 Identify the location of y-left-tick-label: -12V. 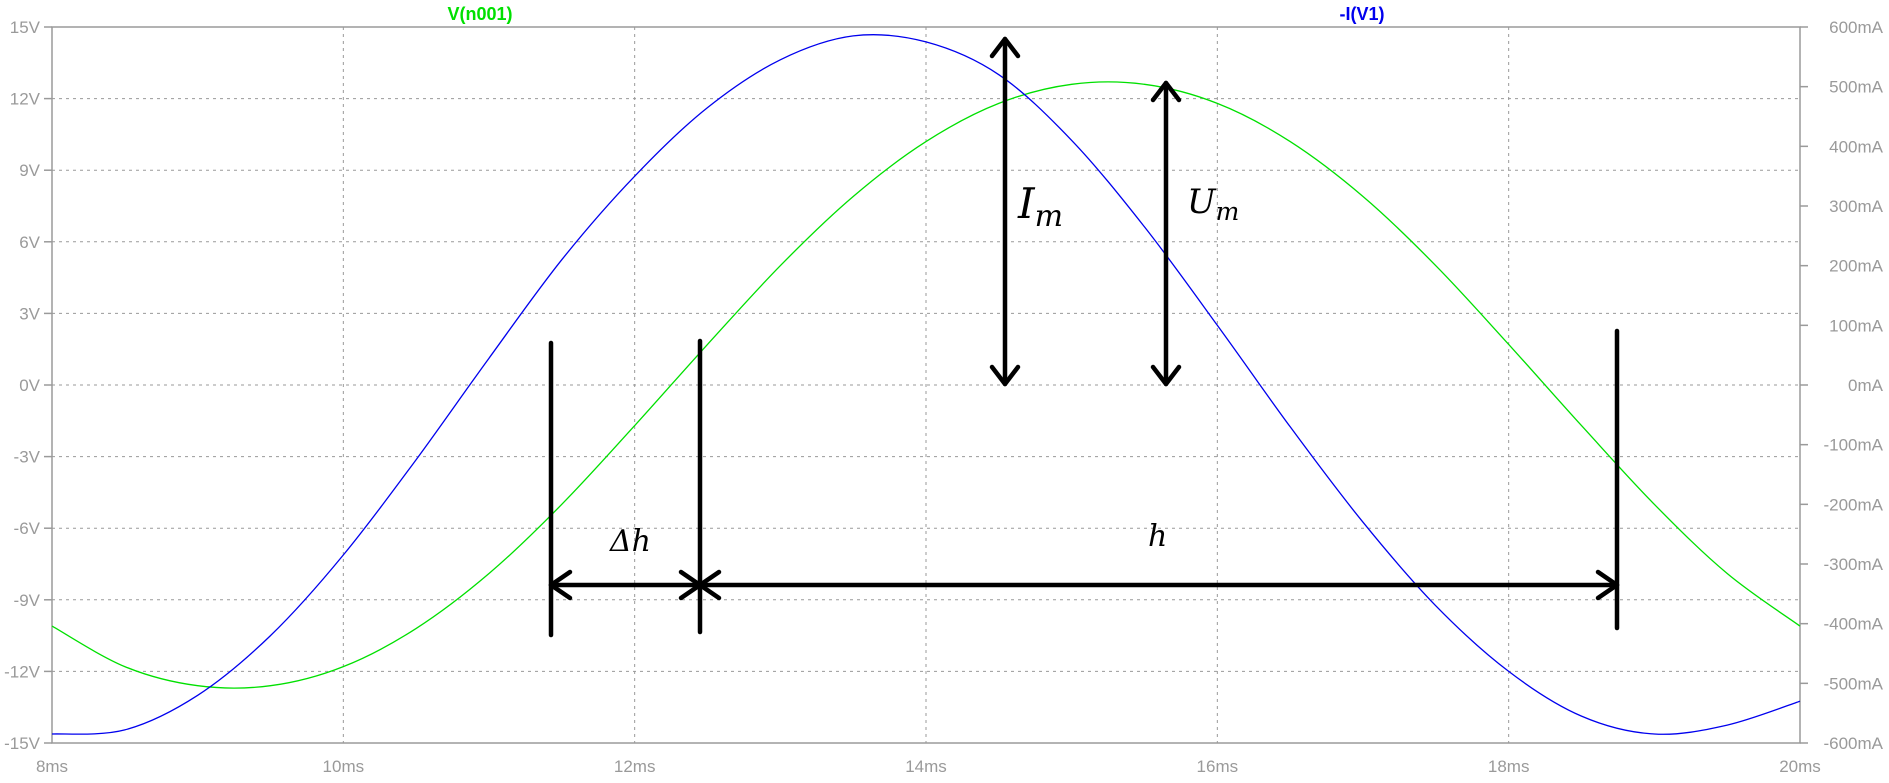
(22, 671).